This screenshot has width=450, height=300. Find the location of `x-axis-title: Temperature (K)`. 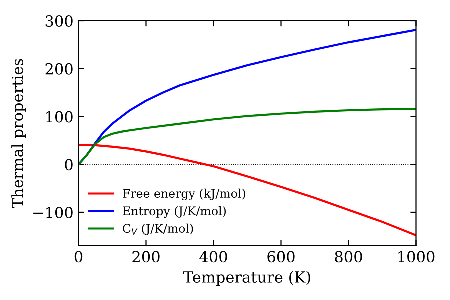

x-axis-title: Temperature (K) is located at coordinates (247, 278).